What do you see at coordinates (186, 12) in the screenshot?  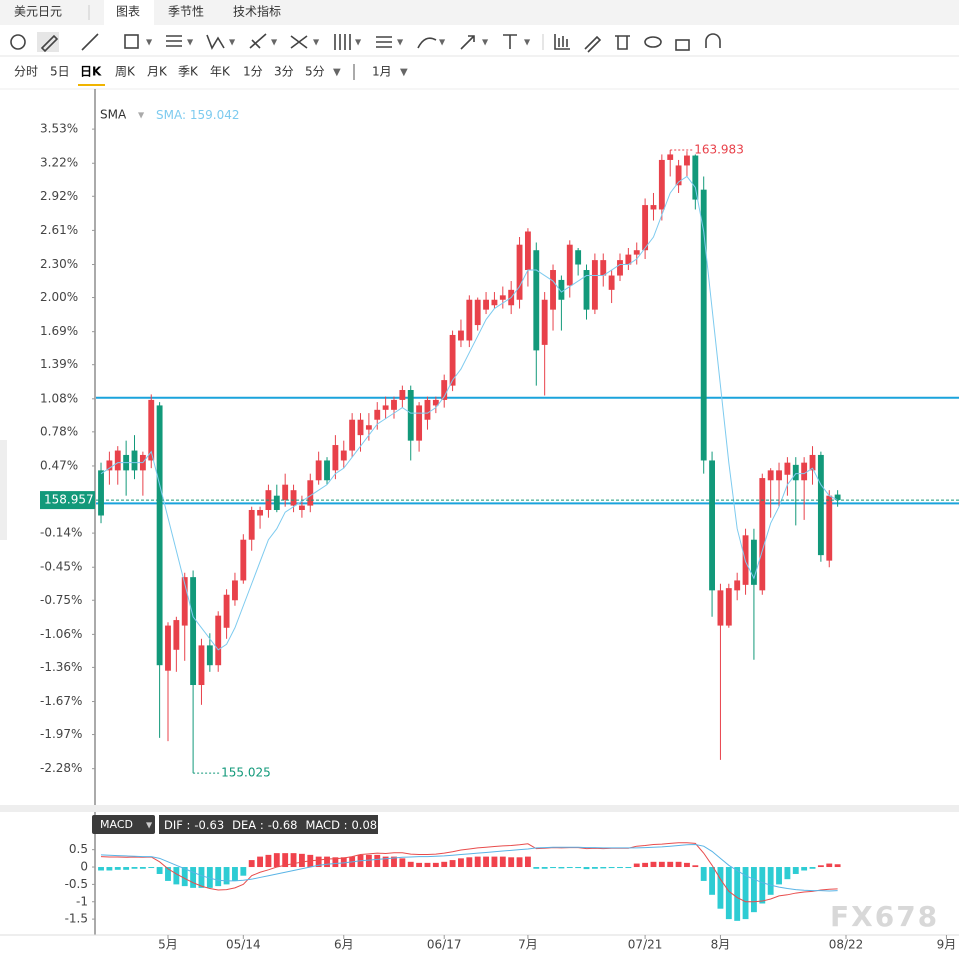 I see `tab: 季节性` at bounding box center [186, 12].